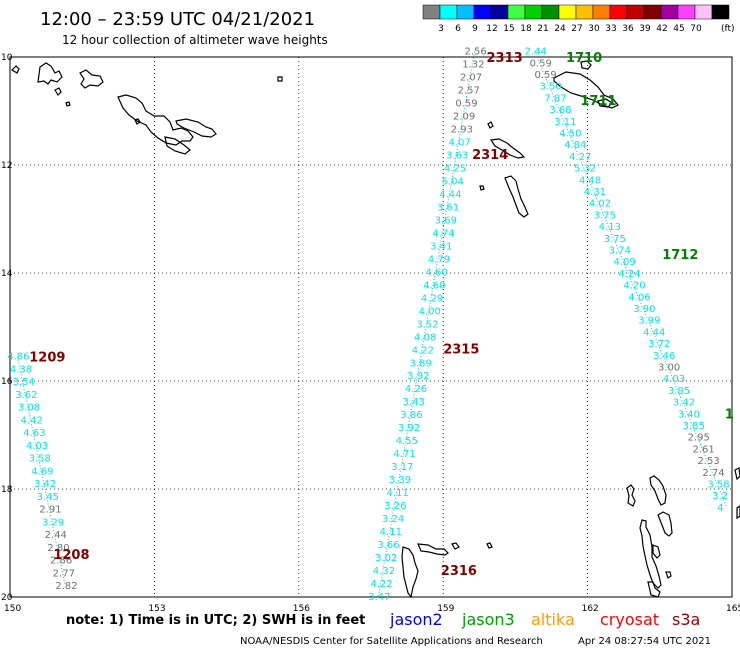 This screenshot has width=740, height=654. What do you see at coordinates (661, 29) in the screenshot?
I see `colorbar-label: 42` at bounding box center [661, 29].